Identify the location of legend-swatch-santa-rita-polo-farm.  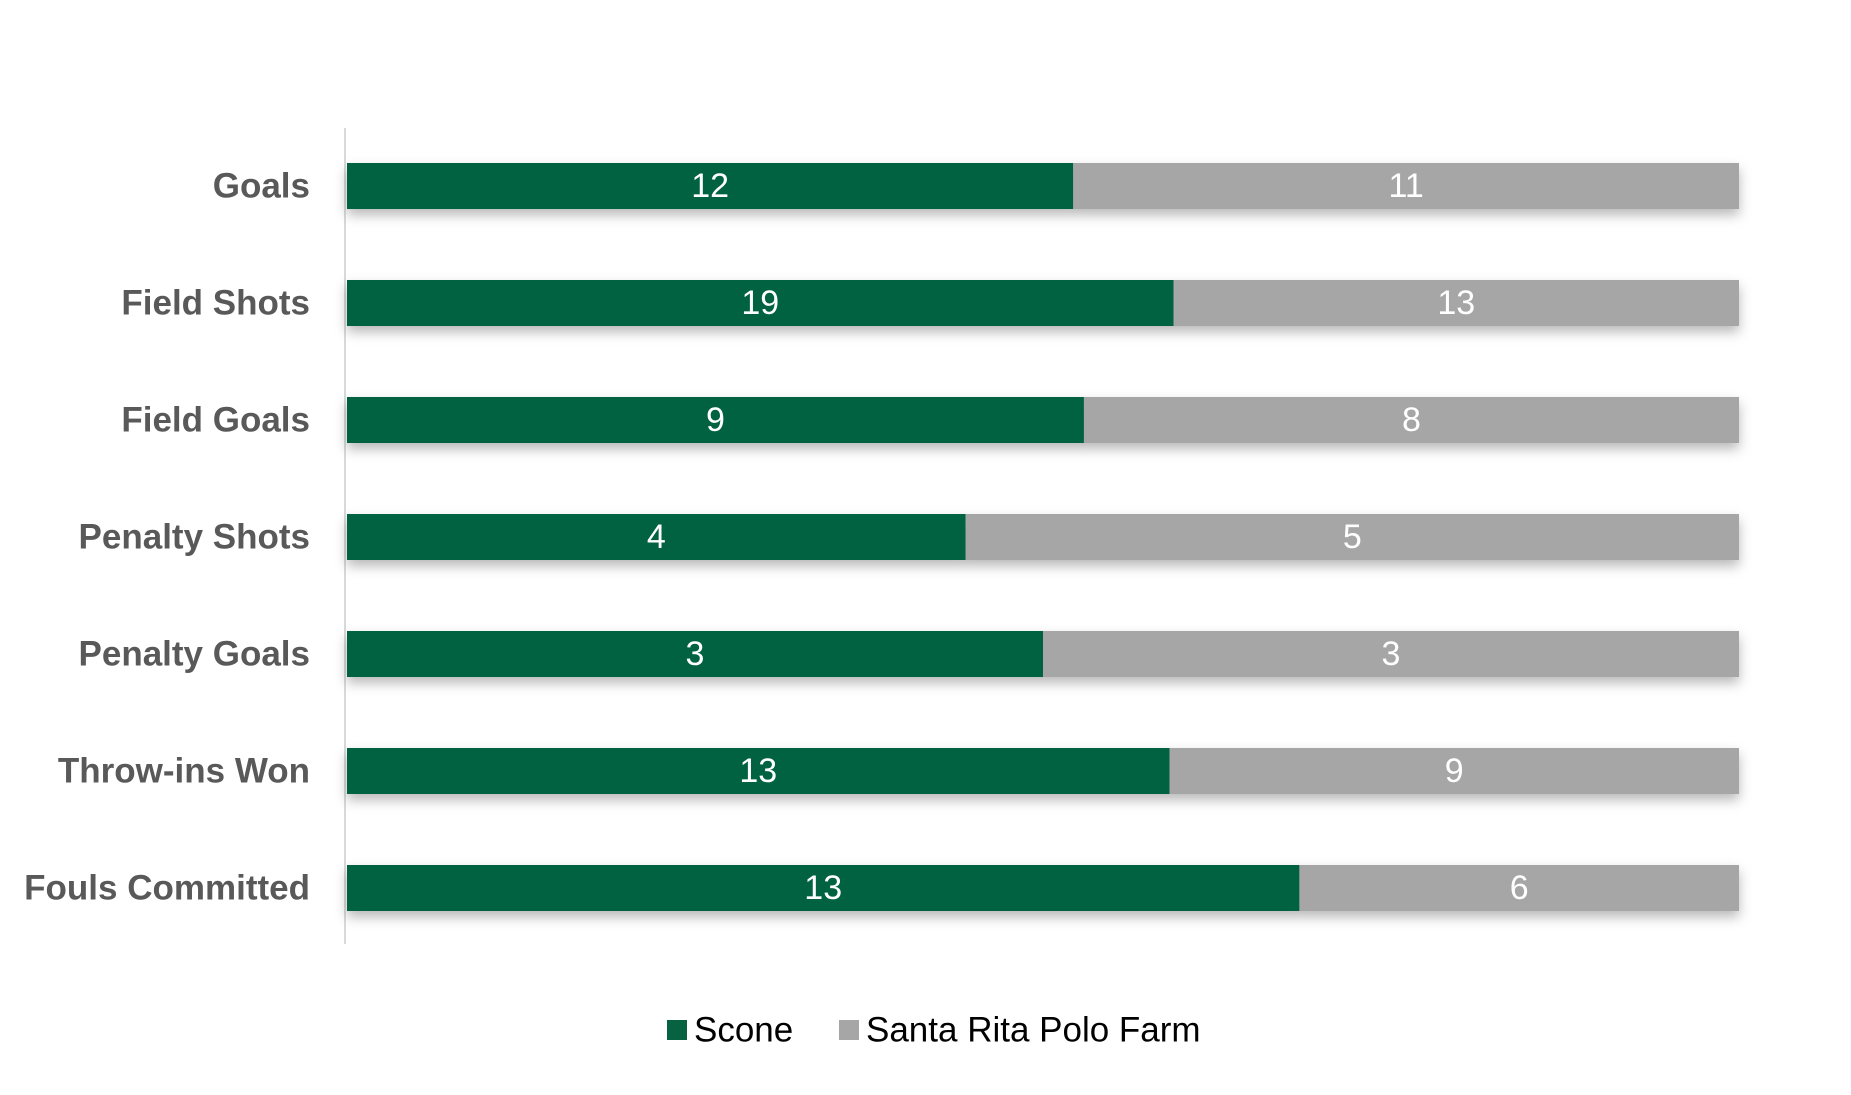
(849, 1030).